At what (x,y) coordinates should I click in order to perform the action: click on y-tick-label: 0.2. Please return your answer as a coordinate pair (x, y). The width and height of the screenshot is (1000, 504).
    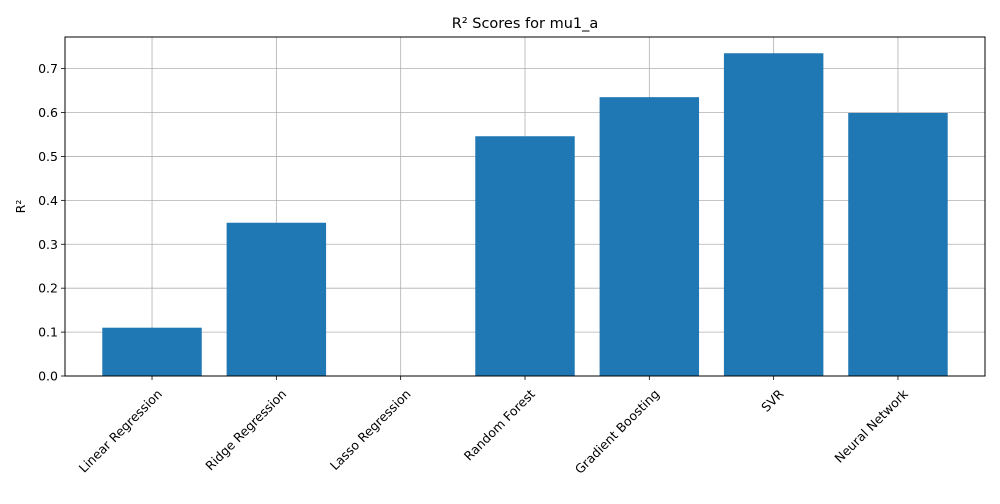
    Looking at the image, I should click on (48, 288).